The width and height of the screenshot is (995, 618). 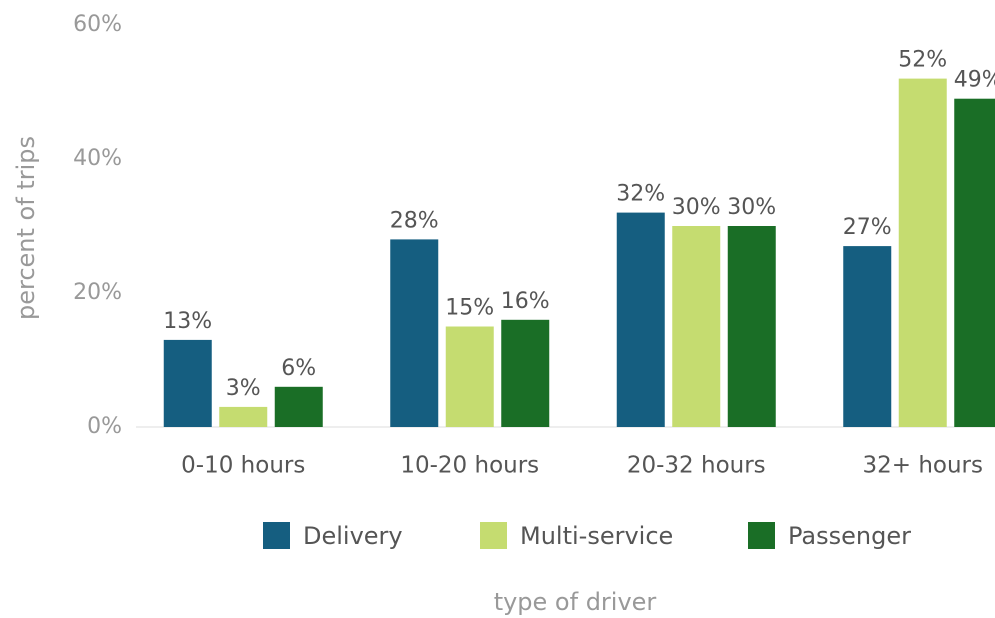 I want to click on x-tick-label: 20-32 hours, so click(x=696, y=466).